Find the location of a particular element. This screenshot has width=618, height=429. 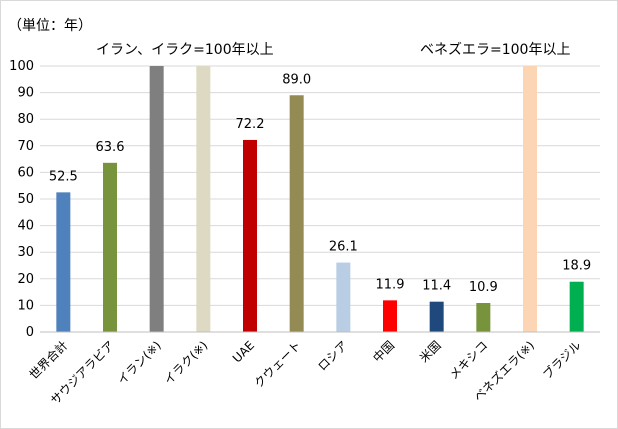

data-label: 52.5 is located at coordinates (63, 176).